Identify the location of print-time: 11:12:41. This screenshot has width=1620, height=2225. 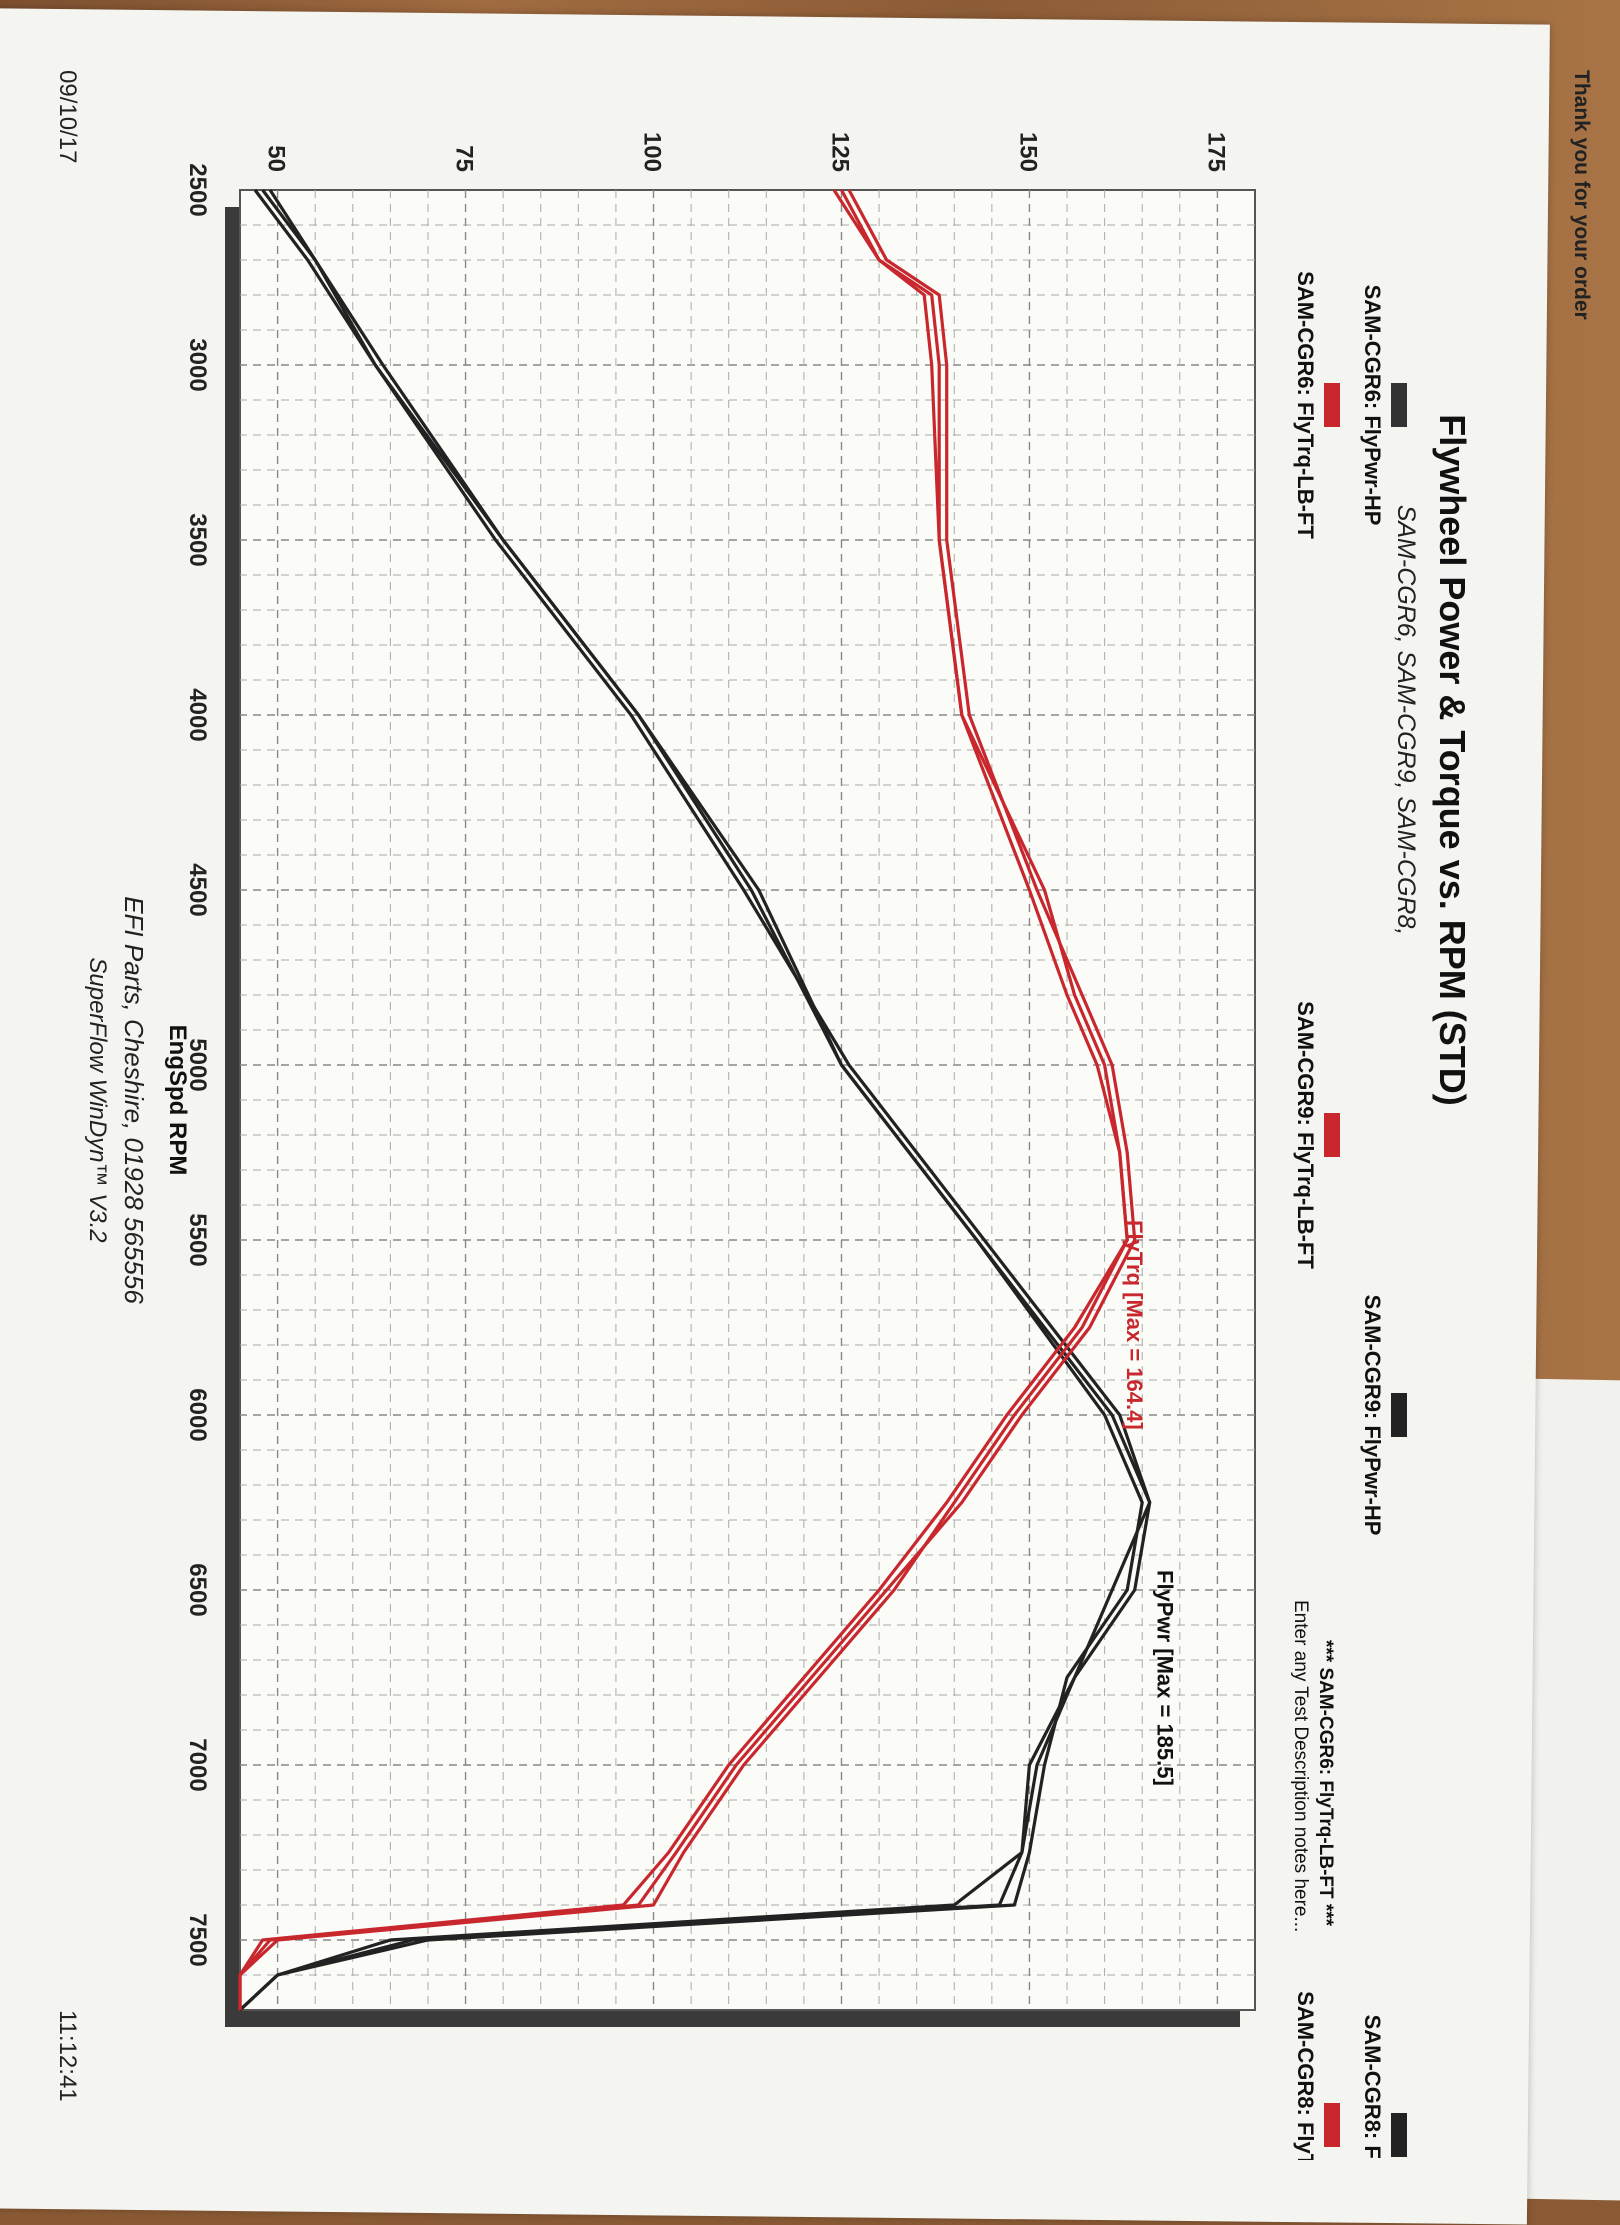
(67, 2056).